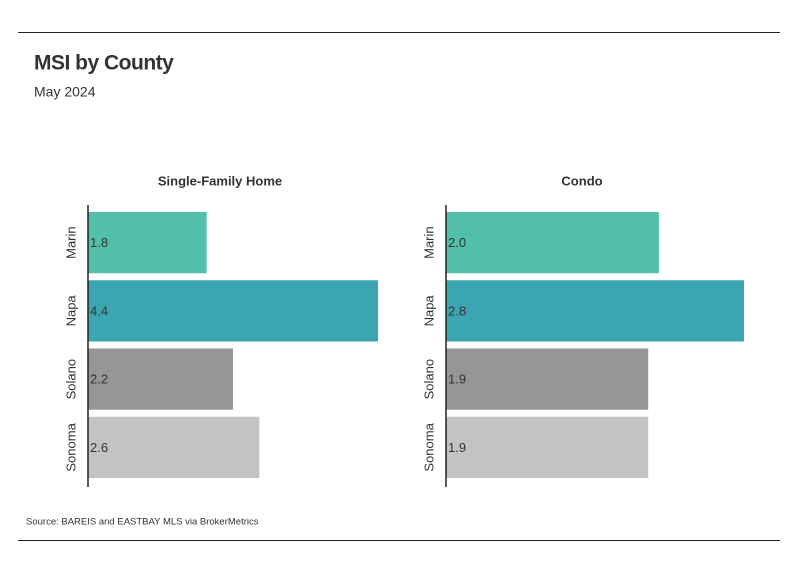  Describe the element at coordinates (457, 310) in the screenshot. I see `value-label: 2.8` at that location.